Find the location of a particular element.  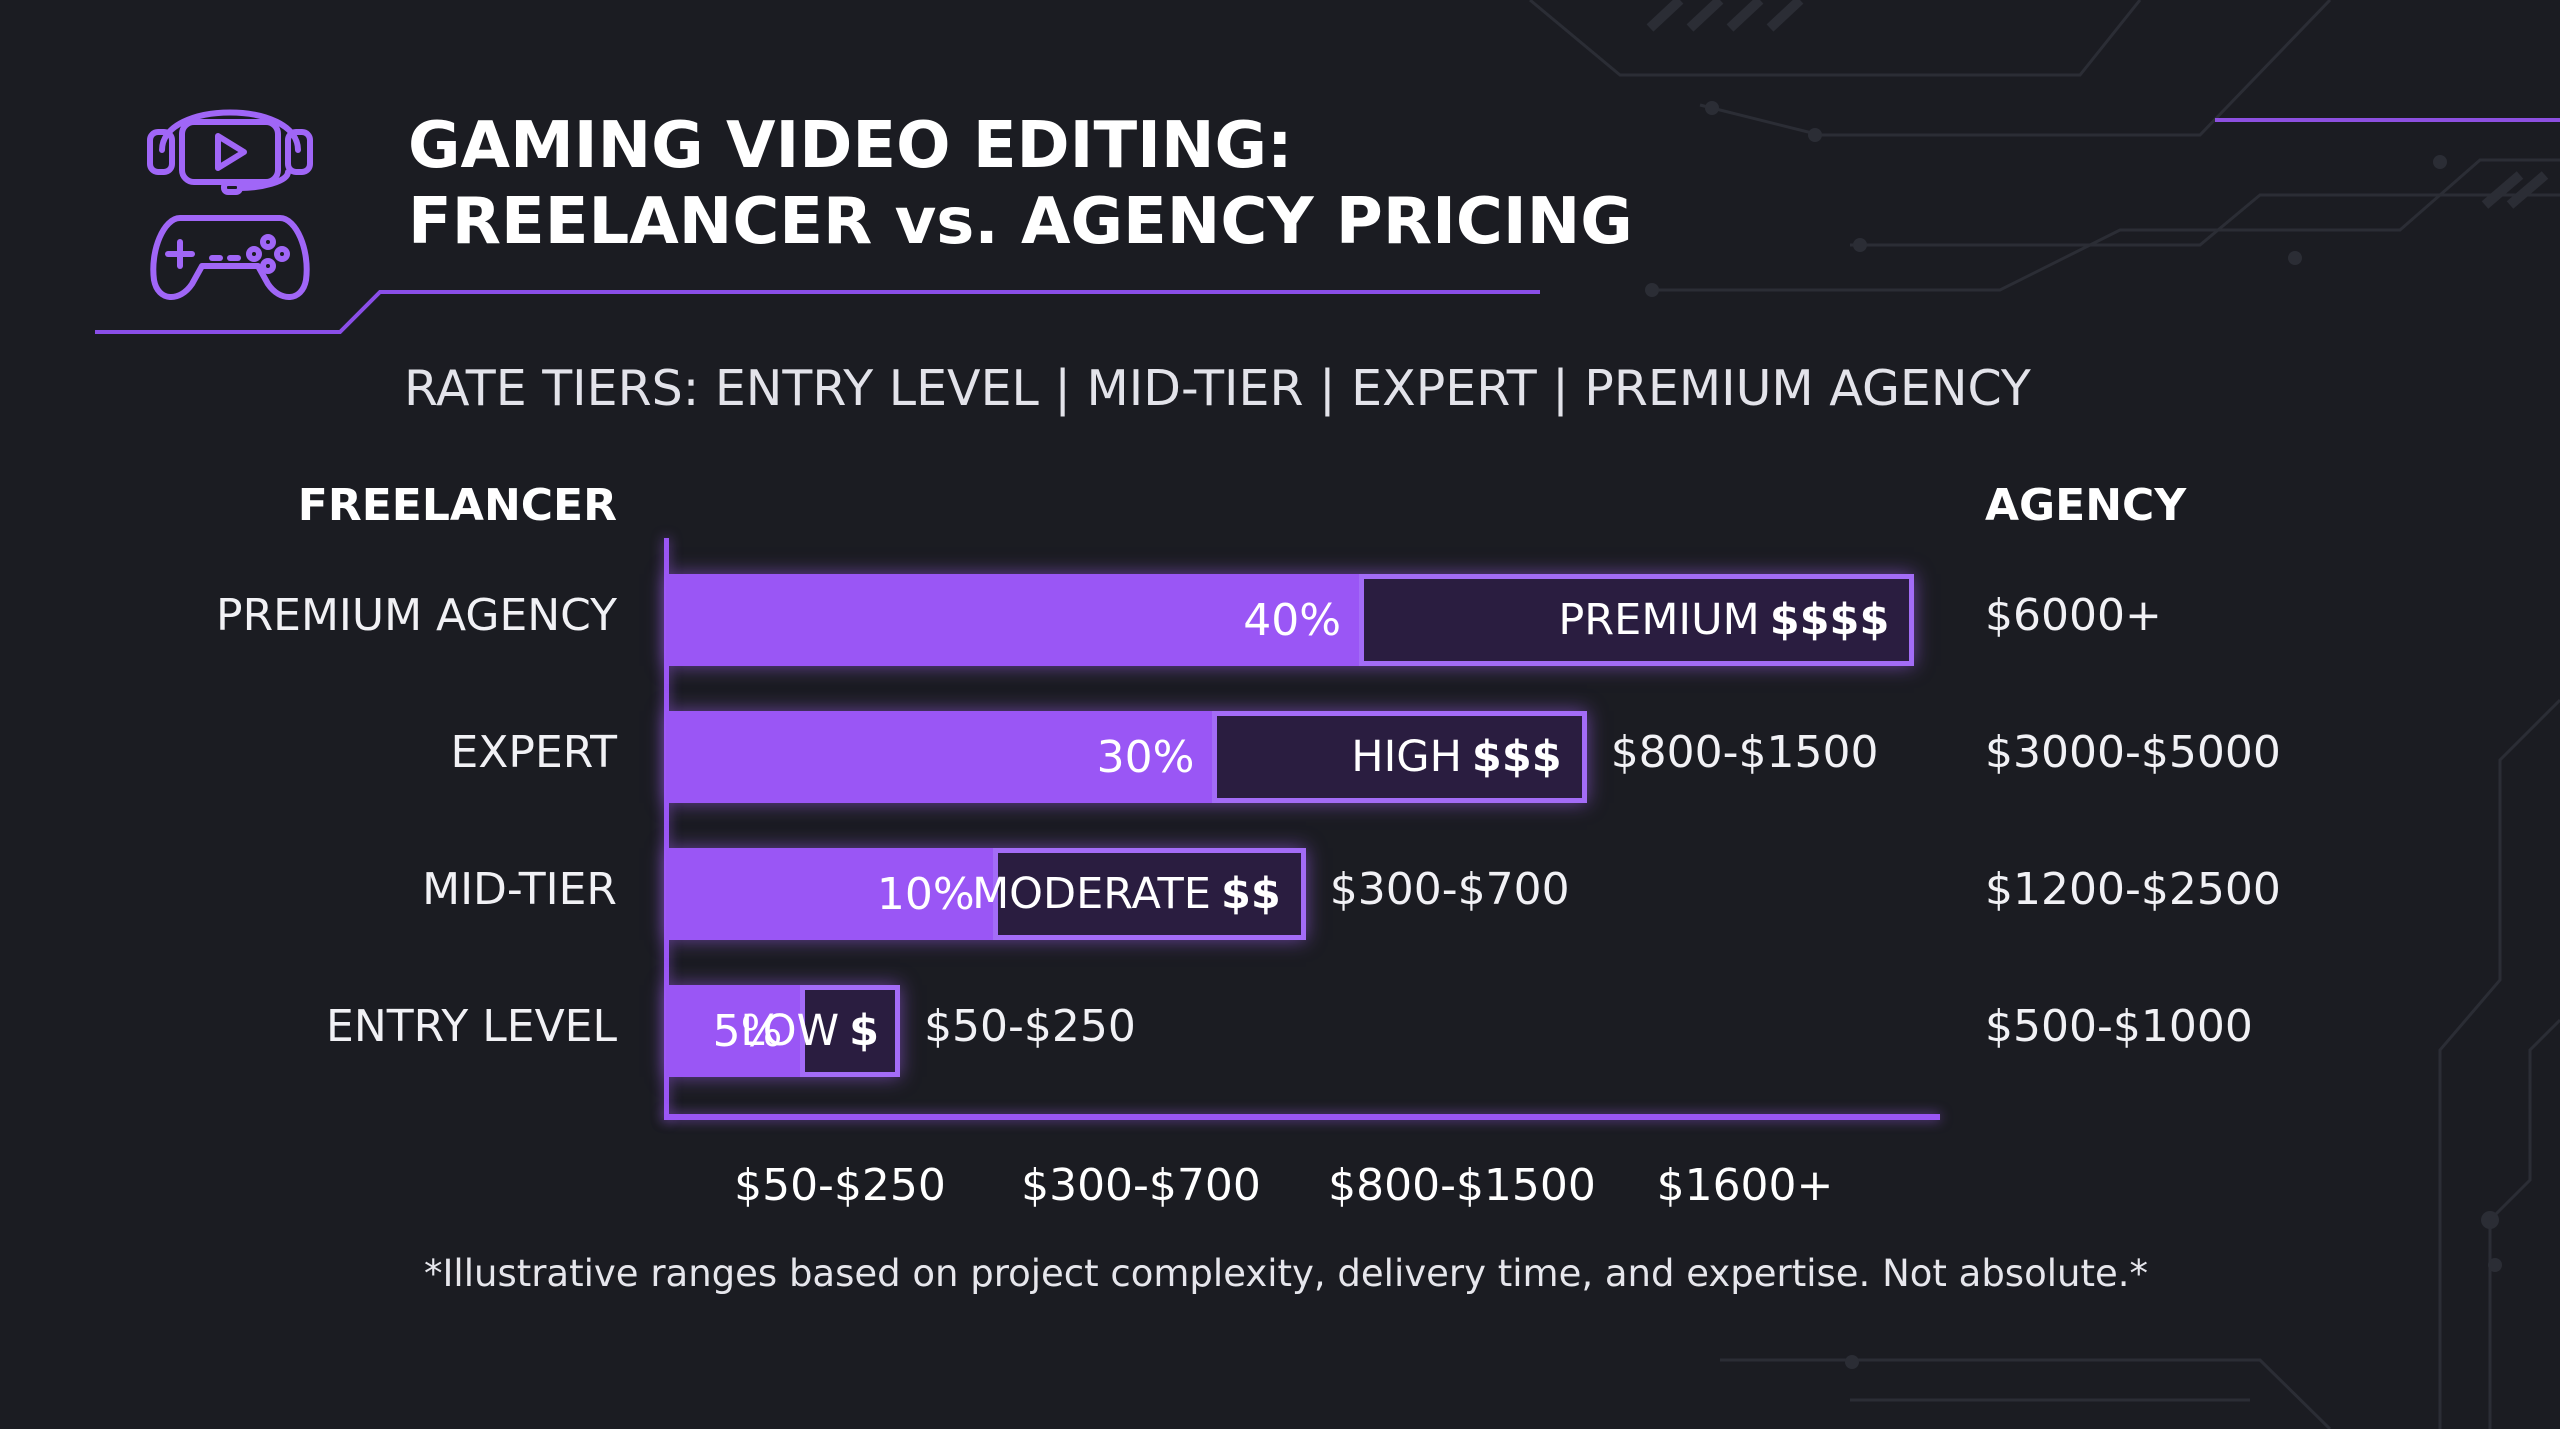

percent-label: 30% is located at coordinates (1145, 757).